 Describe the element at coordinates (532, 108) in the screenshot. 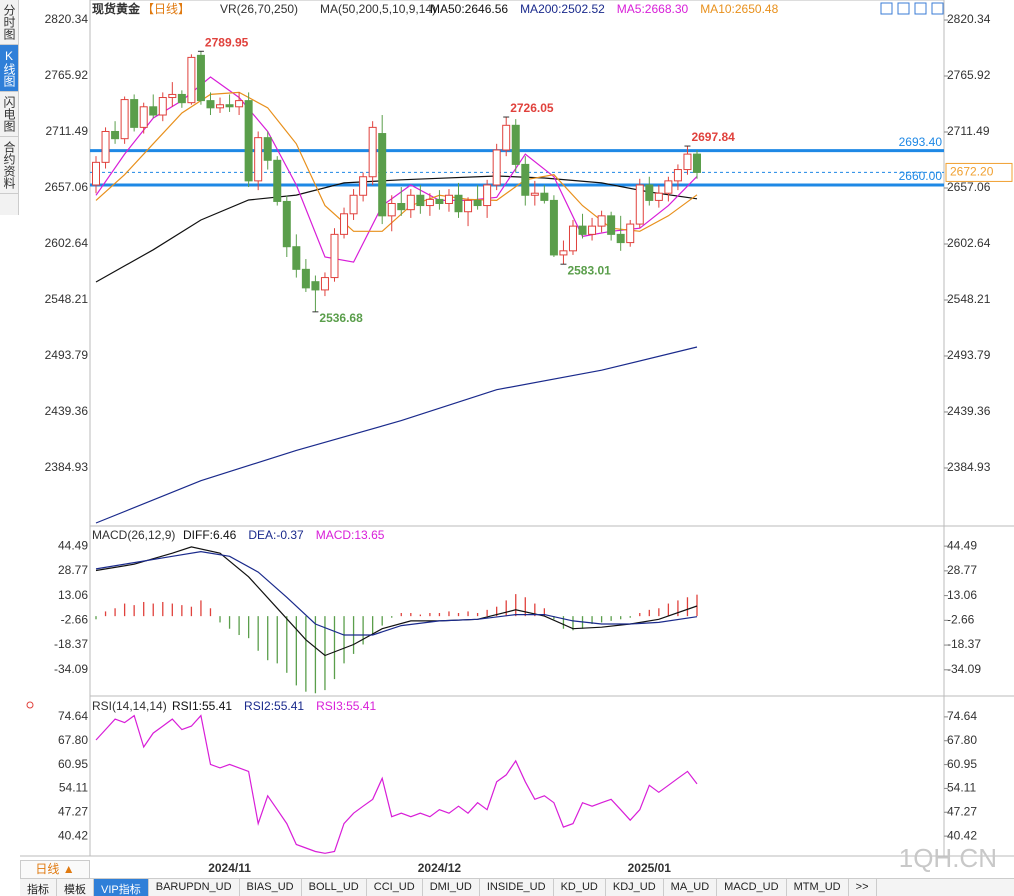

I see `annotation: 2726.05` at that location.